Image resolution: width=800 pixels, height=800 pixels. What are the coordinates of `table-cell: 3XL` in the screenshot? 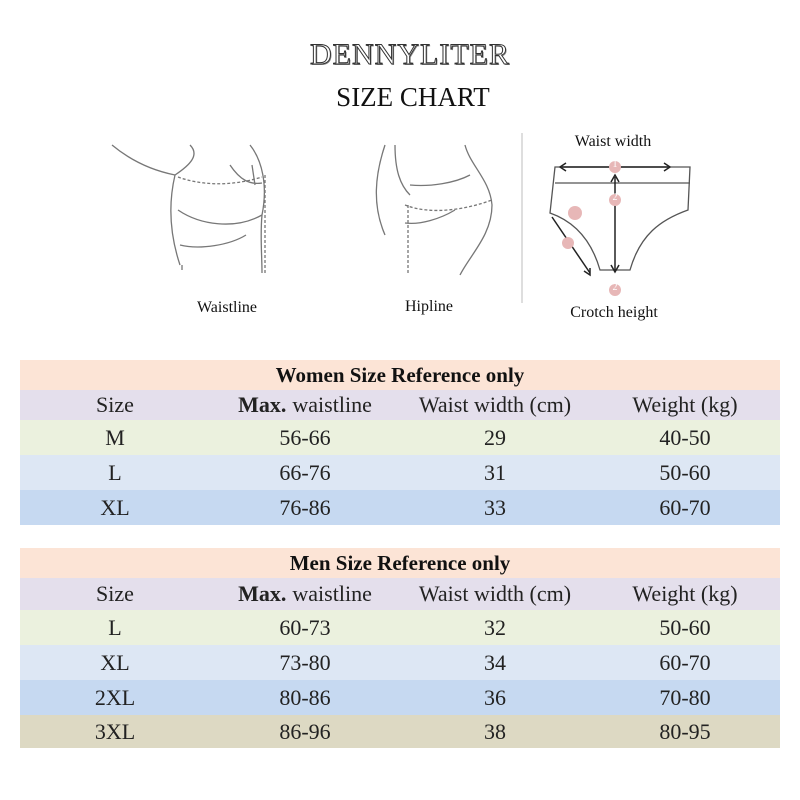 It's located at (115, 731).